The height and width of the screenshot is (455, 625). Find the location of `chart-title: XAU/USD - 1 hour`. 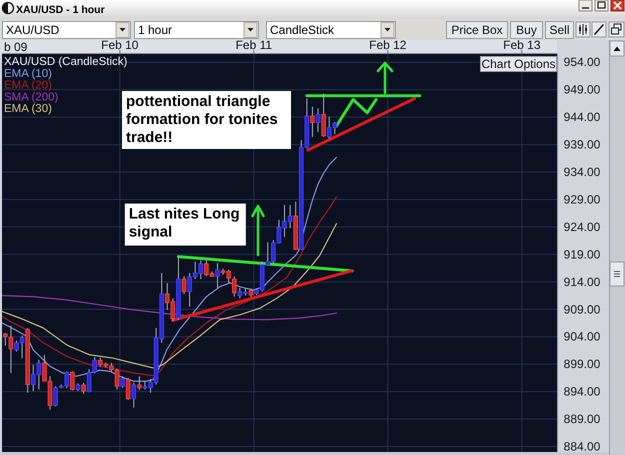

chart-title: XAU/USD - 1 hour is located at coordinates (60, 10).